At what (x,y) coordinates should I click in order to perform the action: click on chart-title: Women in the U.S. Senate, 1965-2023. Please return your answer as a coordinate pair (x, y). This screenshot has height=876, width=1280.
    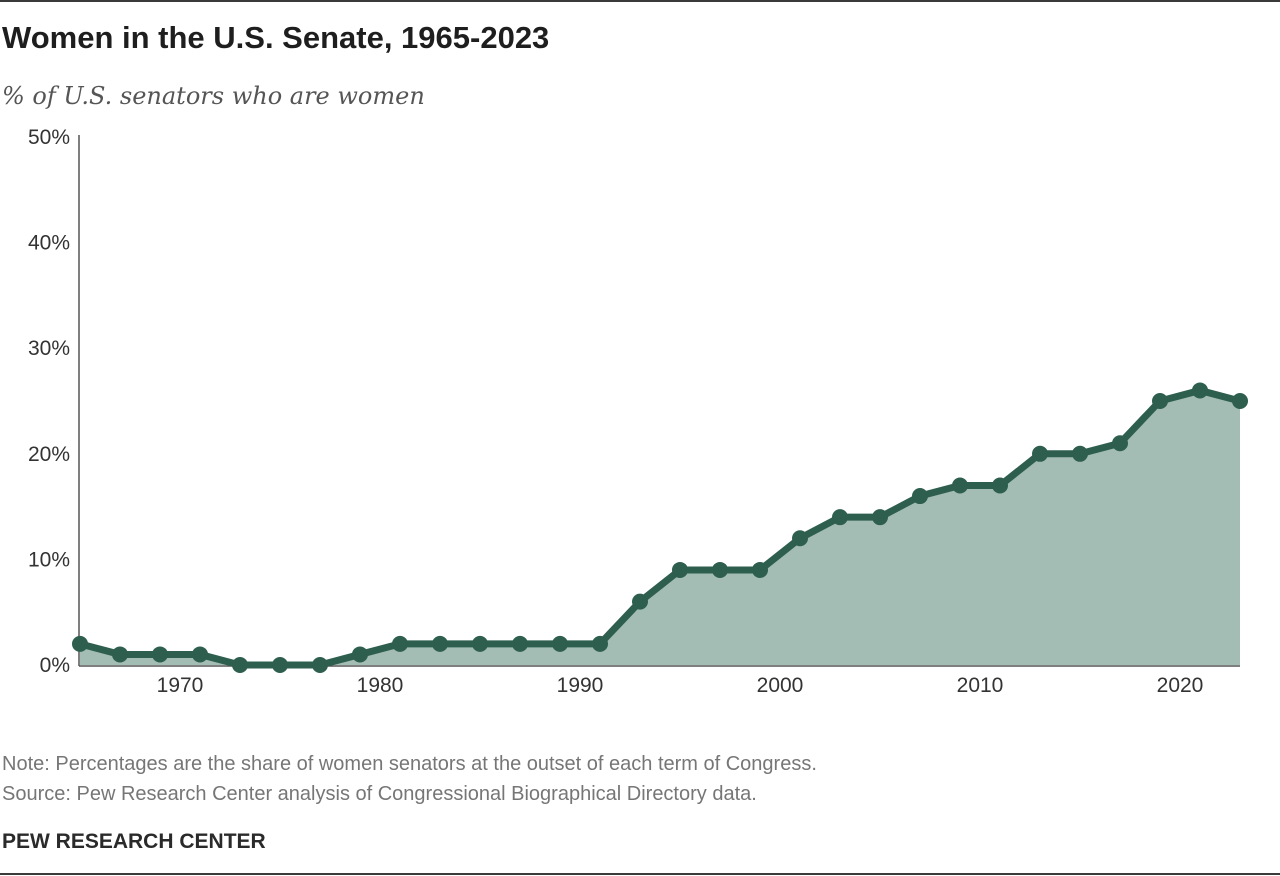
    Looking at the image, I should click on (276, 37).